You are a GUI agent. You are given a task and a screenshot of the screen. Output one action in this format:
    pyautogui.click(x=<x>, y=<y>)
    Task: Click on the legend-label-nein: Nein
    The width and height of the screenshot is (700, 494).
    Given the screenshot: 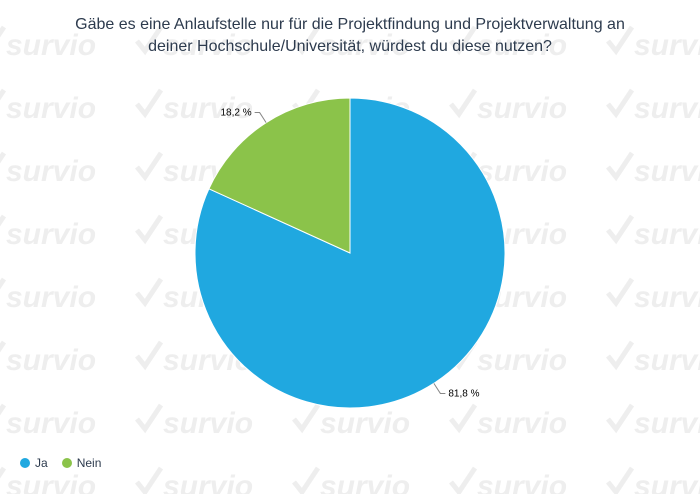 What is the action you would take?
    pyautogui.click(x=89, y=463)
    